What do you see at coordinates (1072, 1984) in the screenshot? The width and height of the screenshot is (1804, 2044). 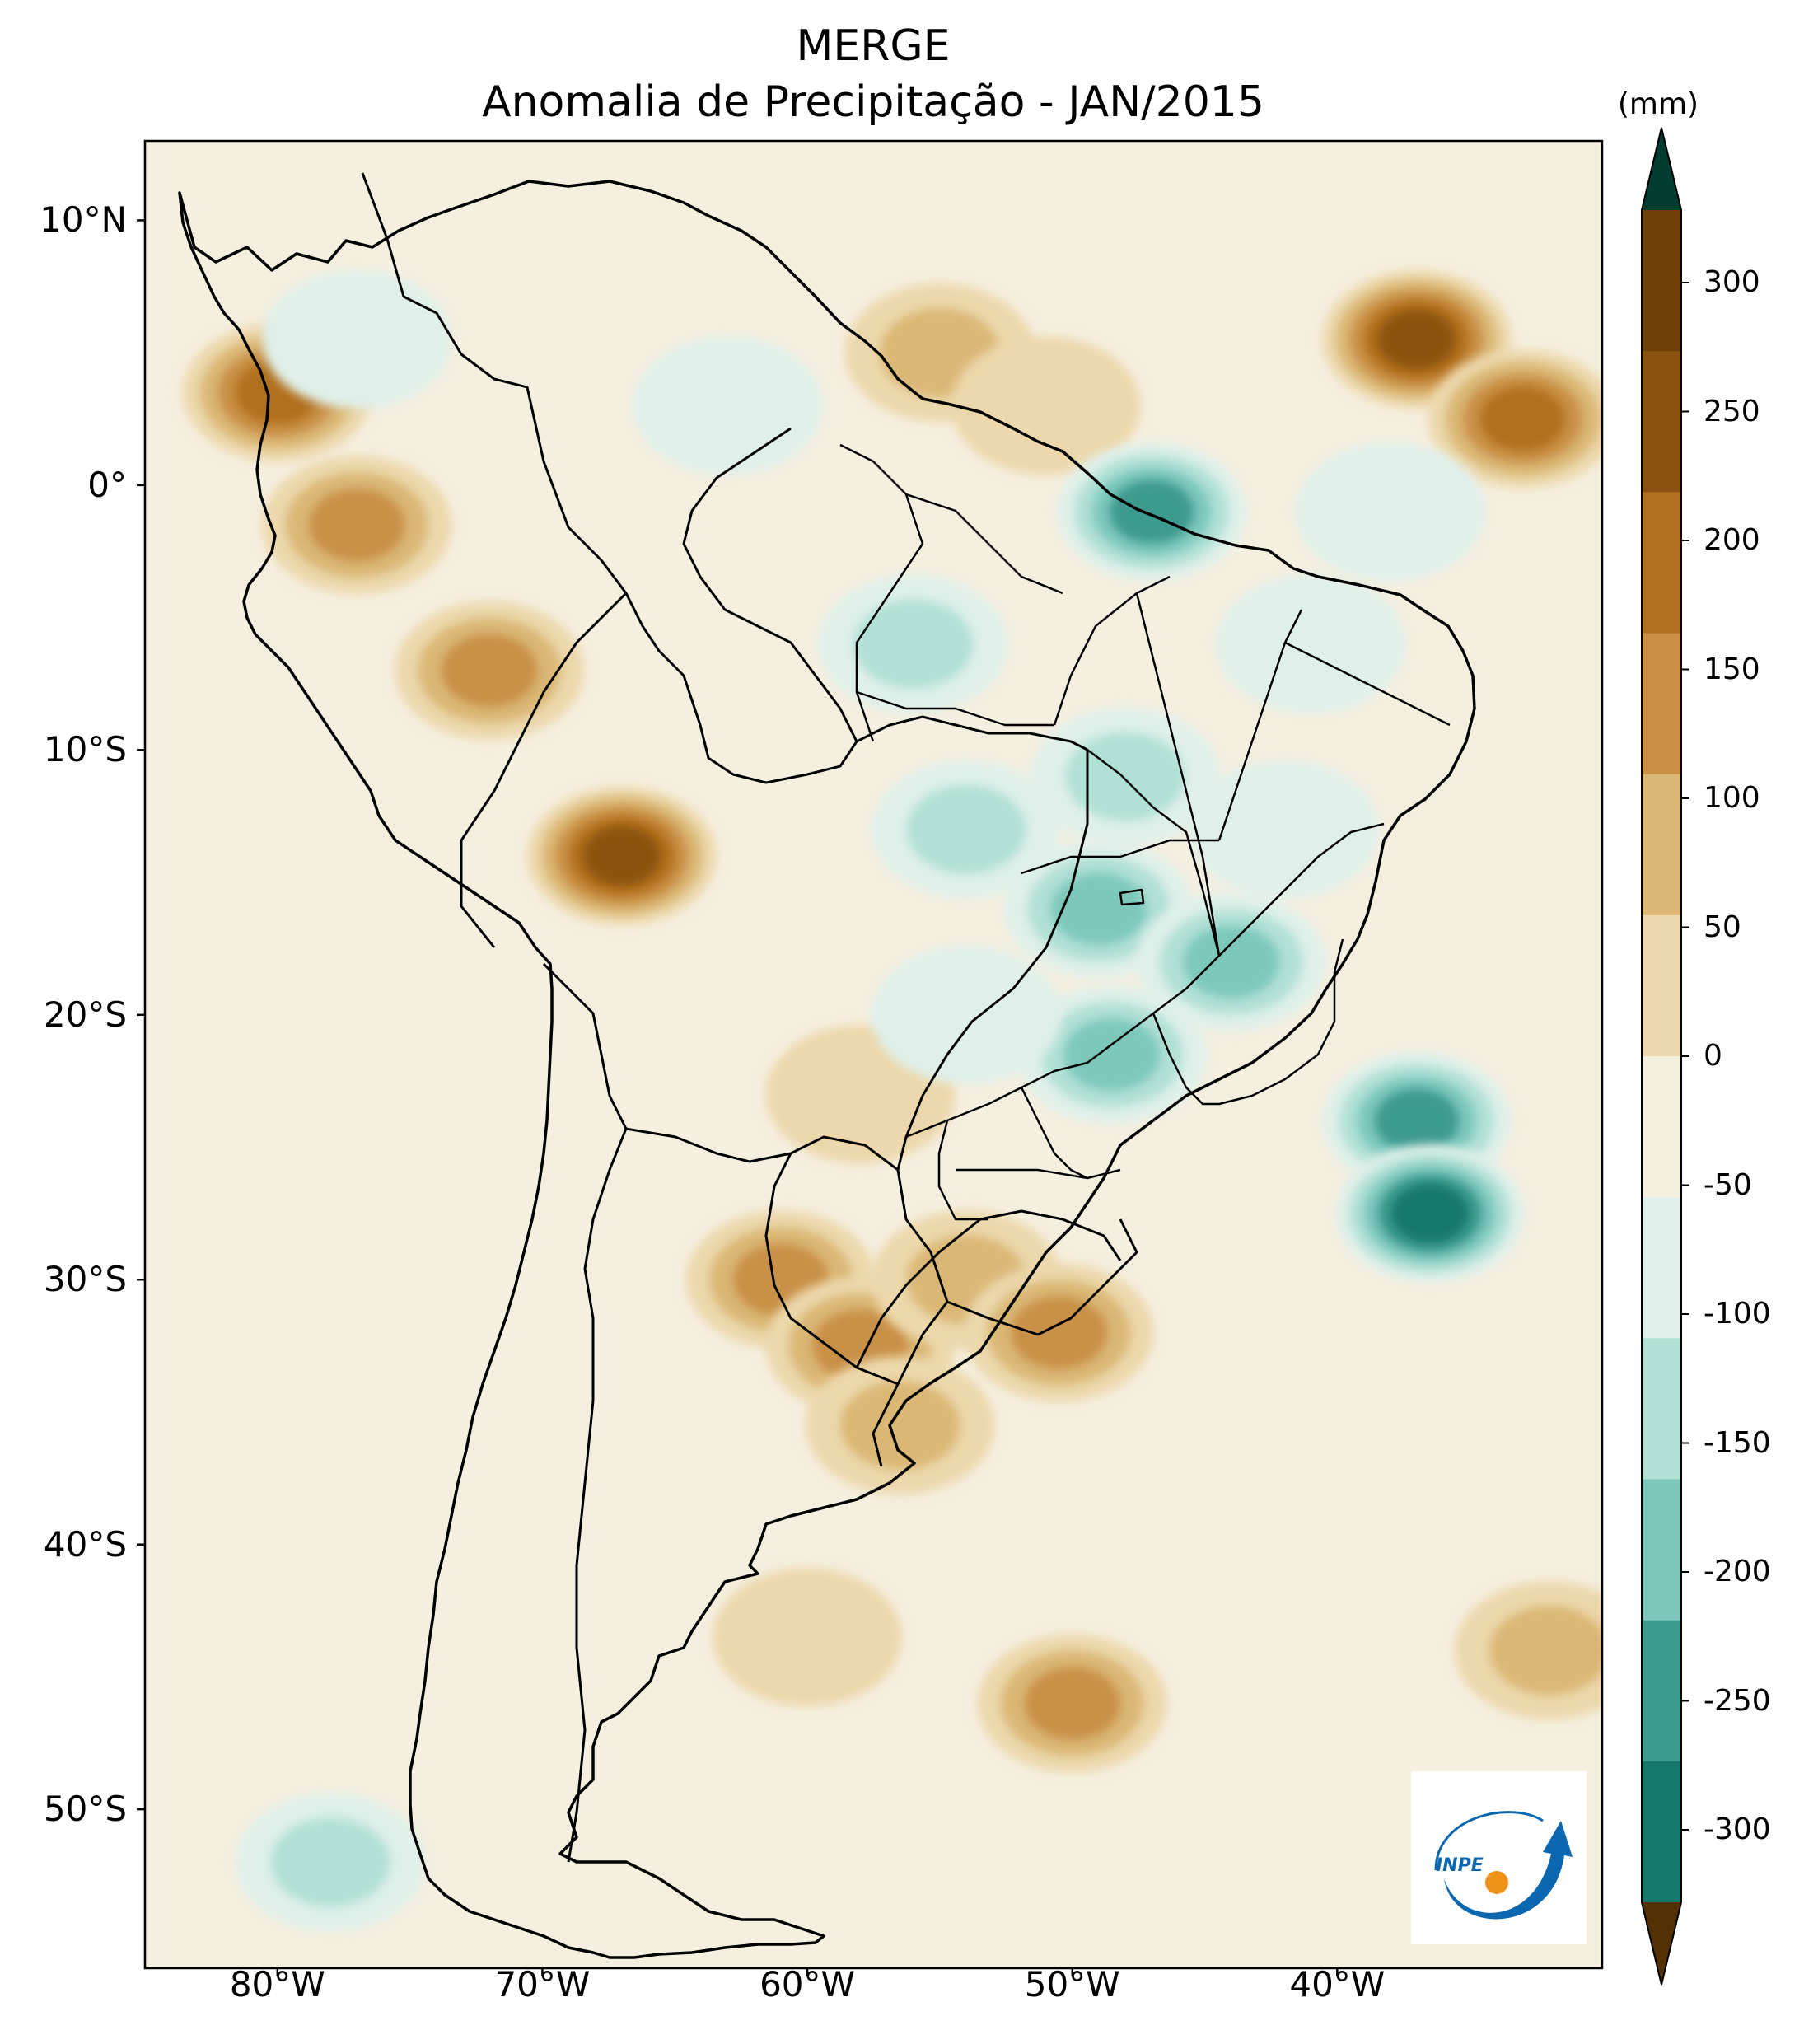 I see `lon-tick-label: 50°W` at bounding box center [1072, 1984].